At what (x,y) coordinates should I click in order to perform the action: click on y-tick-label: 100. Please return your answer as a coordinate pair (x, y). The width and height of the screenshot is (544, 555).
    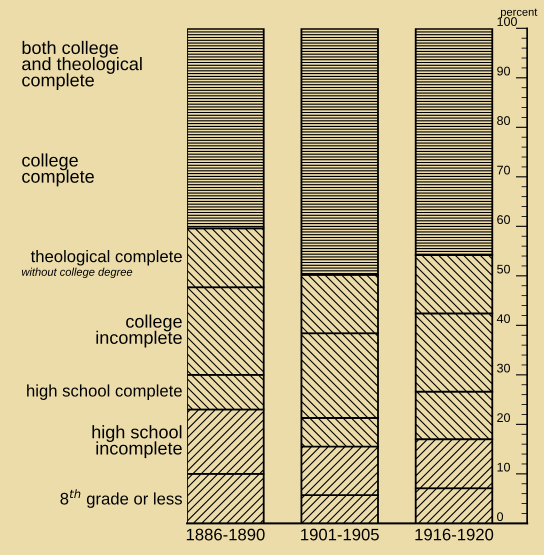
    Looking at the image, I should click on (507, 21).